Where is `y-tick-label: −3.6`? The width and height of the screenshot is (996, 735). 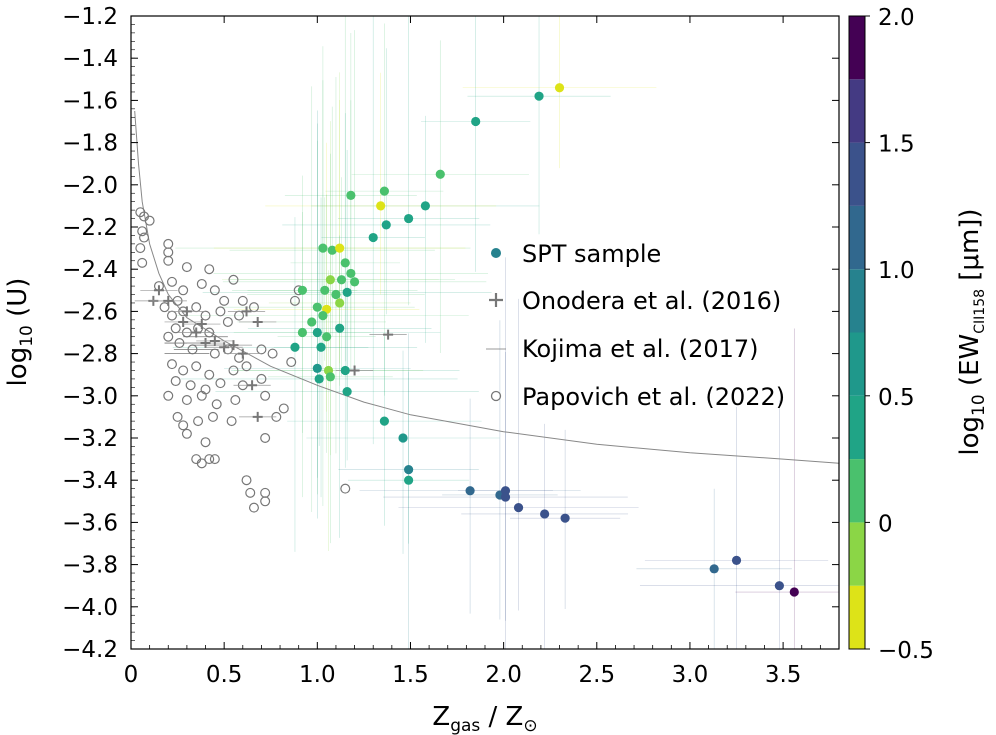
y-tick-label: −3.6 is located at coordinates (90, 523).